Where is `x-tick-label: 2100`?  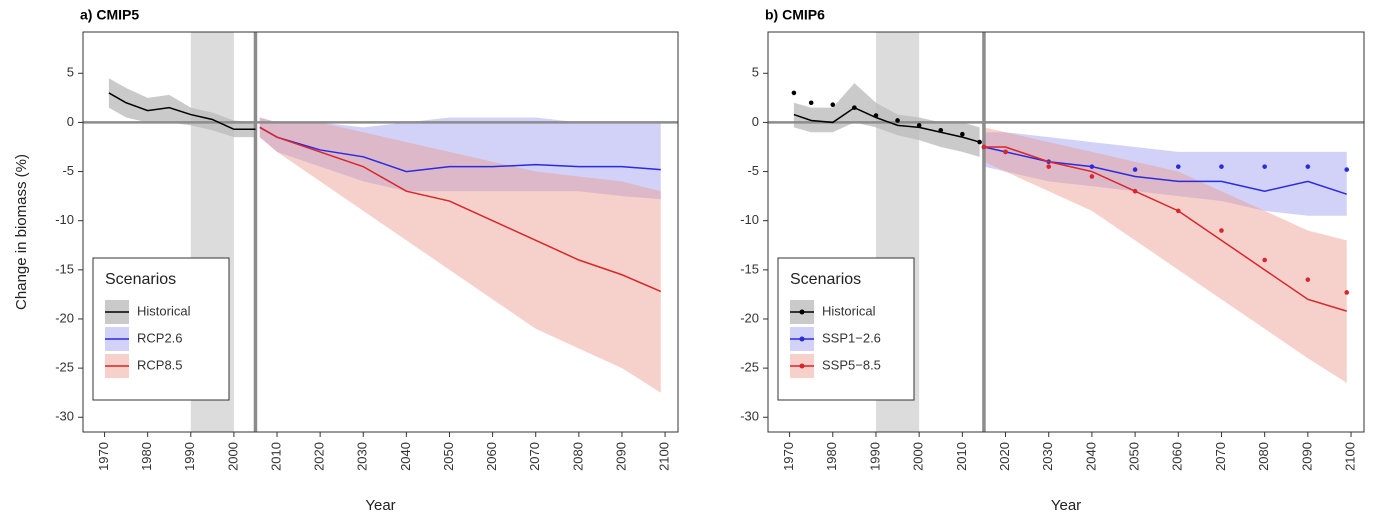 x-tick-label: 2100 is located at coordinates (1349, 456).